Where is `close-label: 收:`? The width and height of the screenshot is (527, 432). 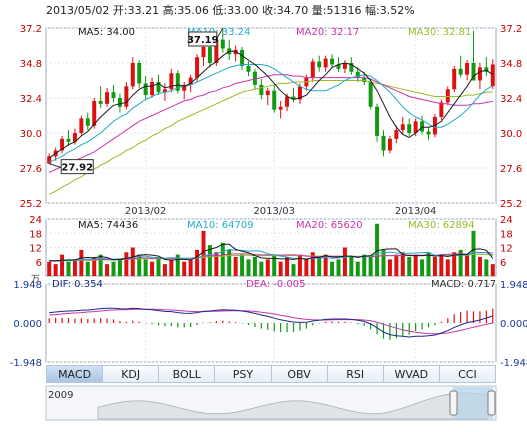
close-label: 收: is located at coordinates (269, 10).